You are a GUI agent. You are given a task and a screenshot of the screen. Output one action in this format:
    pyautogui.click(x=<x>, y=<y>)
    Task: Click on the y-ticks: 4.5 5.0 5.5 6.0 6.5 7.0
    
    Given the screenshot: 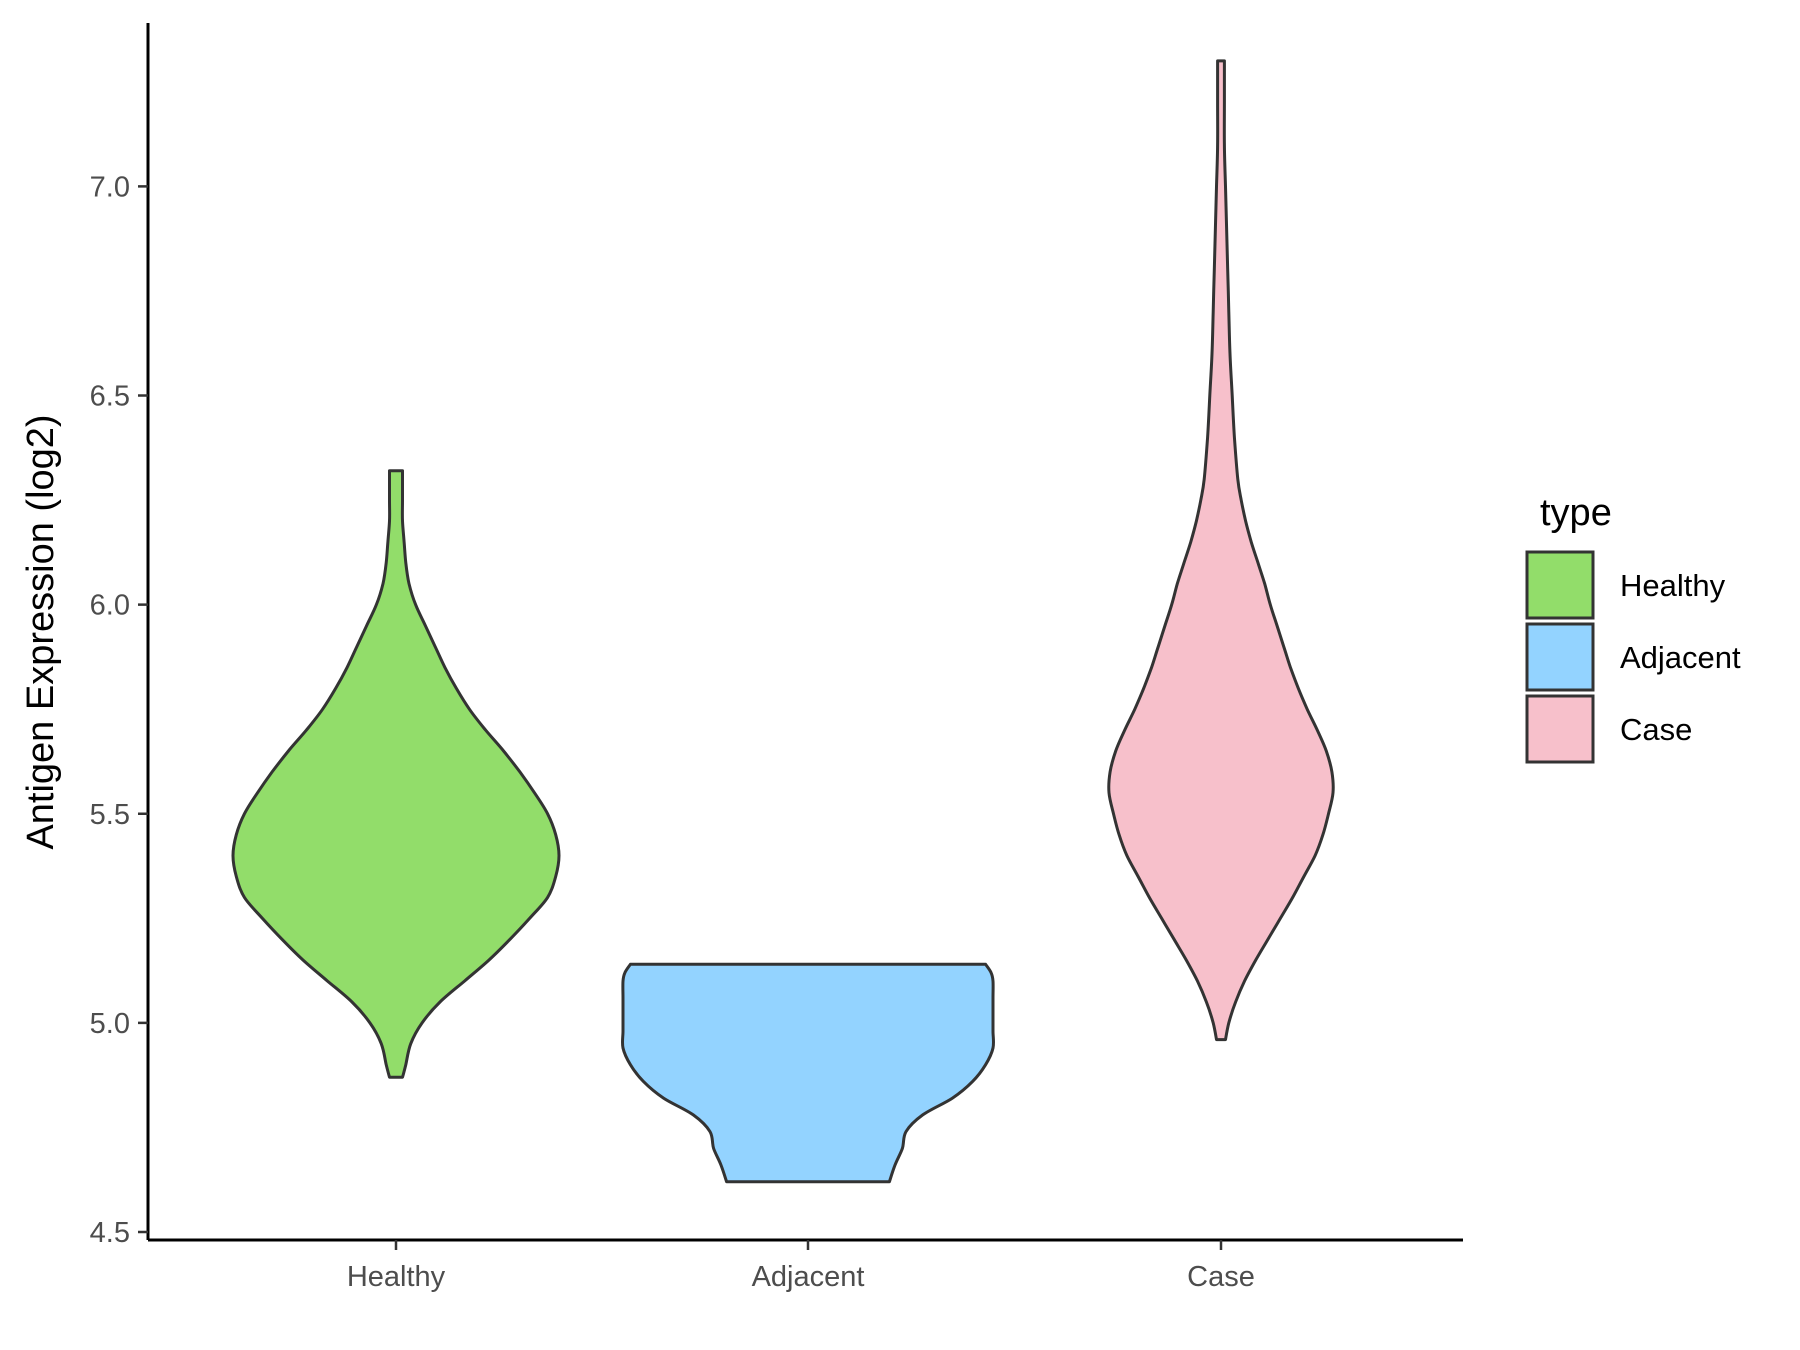 What is the action you would take?
    pyautogui.click(x=119, y=710)
    